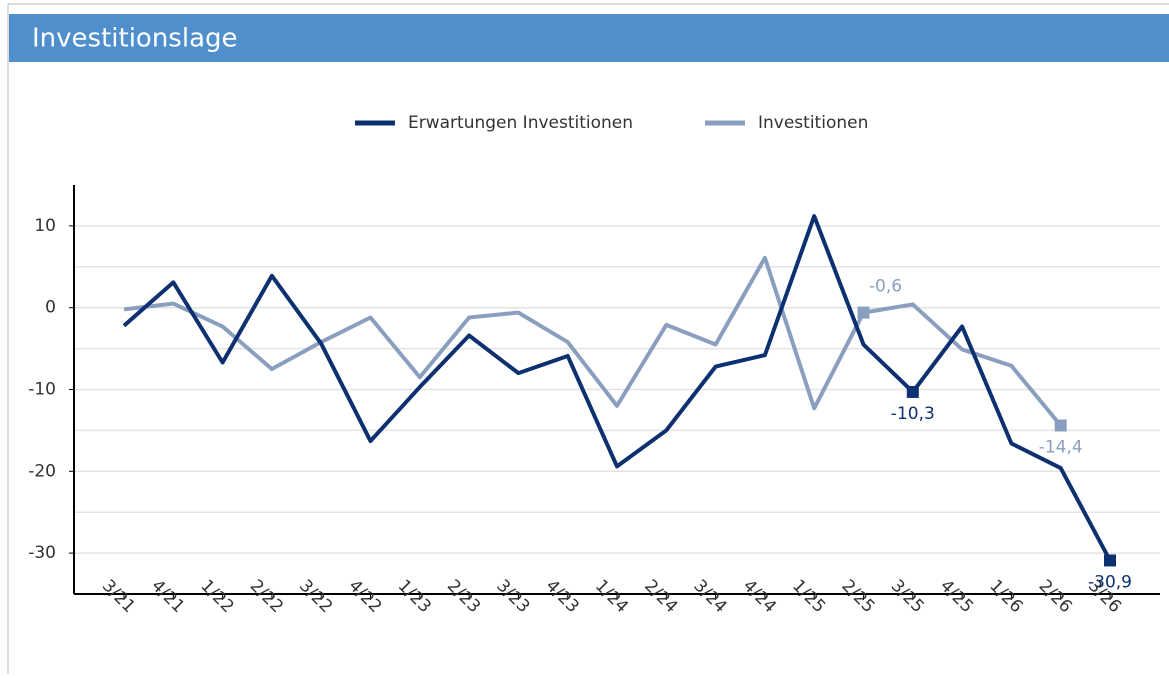 This screenshot has width=1169, height=678. What do you see at coordinates (135, 39) in the screenshot?
I see `chart-title: Investitionslage` at bounding box center [135, 39].